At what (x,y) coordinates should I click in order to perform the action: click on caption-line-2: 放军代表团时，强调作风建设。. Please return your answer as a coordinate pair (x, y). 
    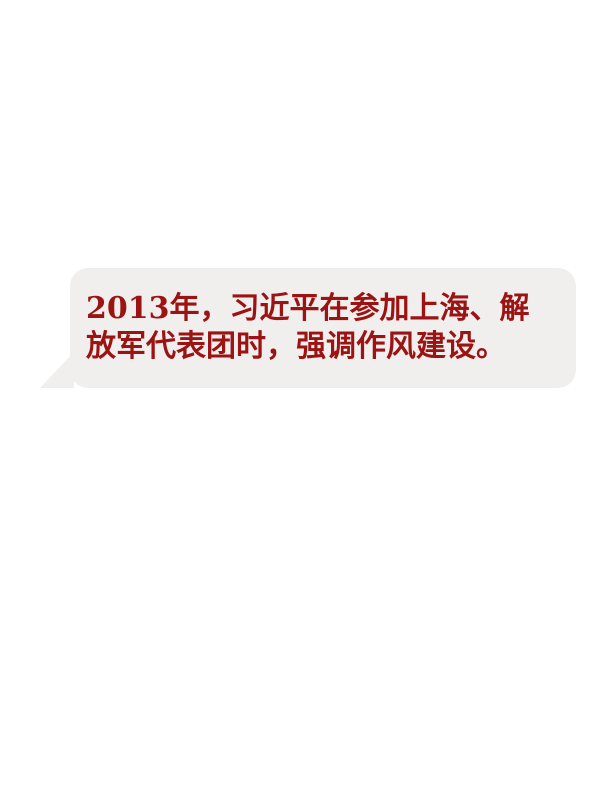
    Looking at the image, I should click on (296, 346).